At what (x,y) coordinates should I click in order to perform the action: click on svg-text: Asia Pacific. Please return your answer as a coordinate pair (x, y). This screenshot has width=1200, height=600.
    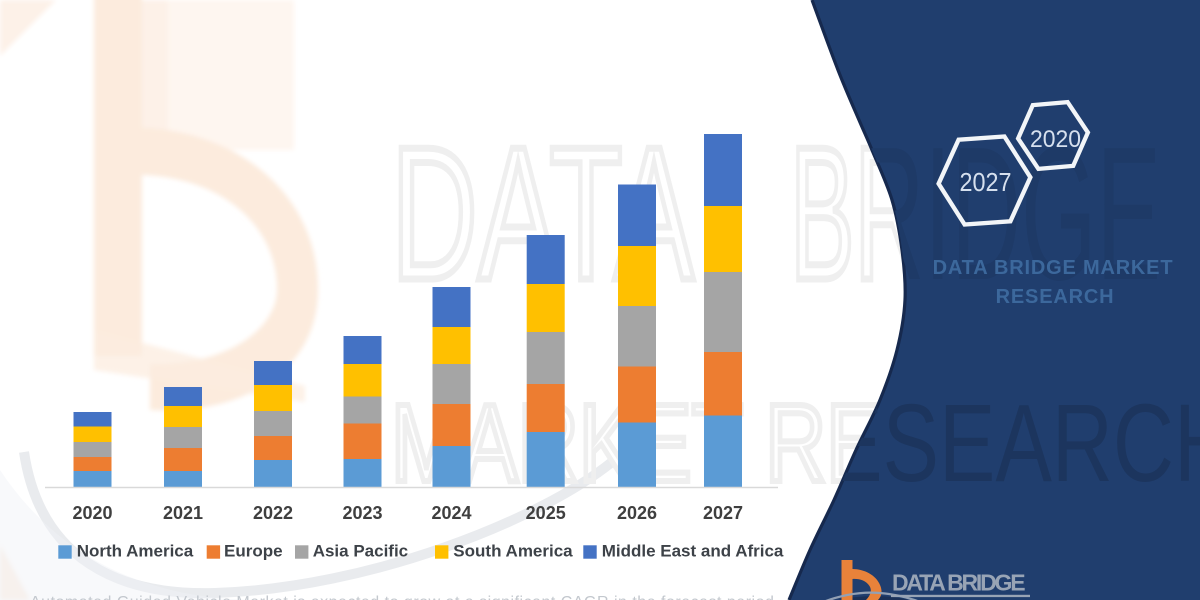
    Looking at the image, I should click on (360, 551).